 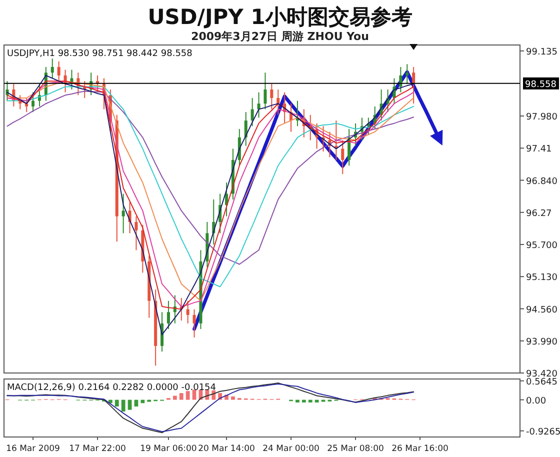 What do you see at coordinates (542, 278) in the screenshot?
I see `y-tick-label: 95.130` at bounding box center [542, 278].